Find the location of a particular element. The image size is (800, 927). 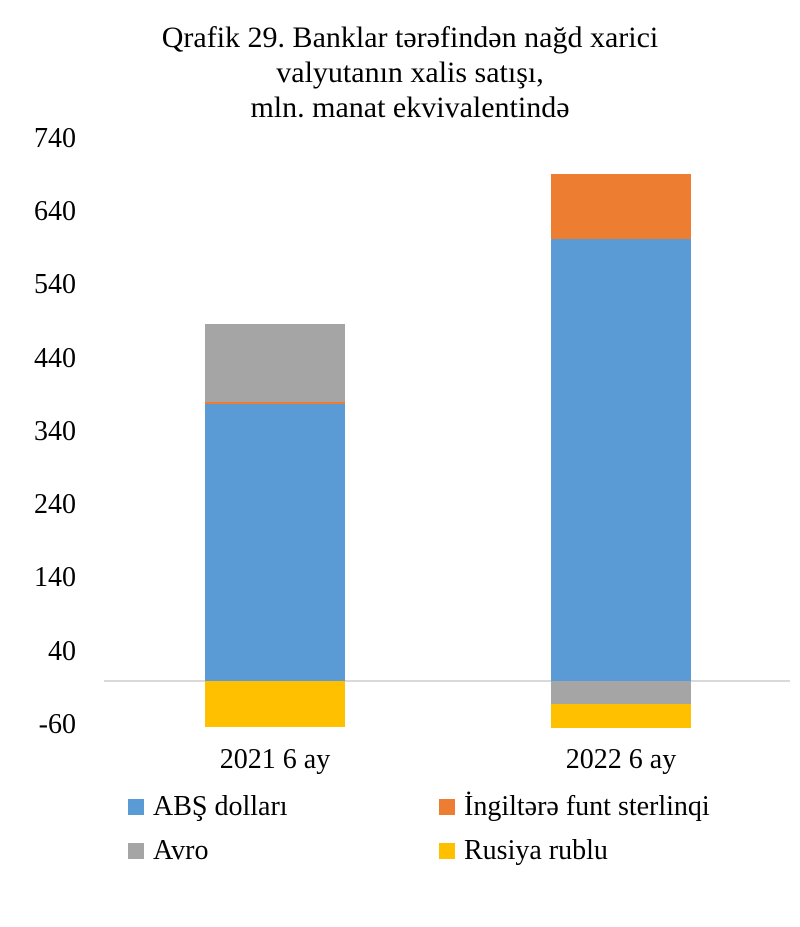

y-tick-label: 40 is located at coordinates (62, 651).